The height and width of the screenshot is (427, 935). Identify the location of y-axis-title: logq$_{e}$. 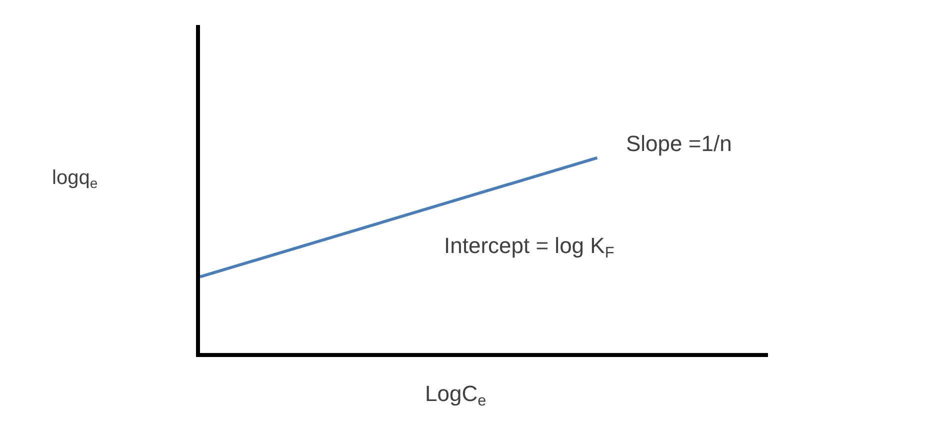
(75, 179).